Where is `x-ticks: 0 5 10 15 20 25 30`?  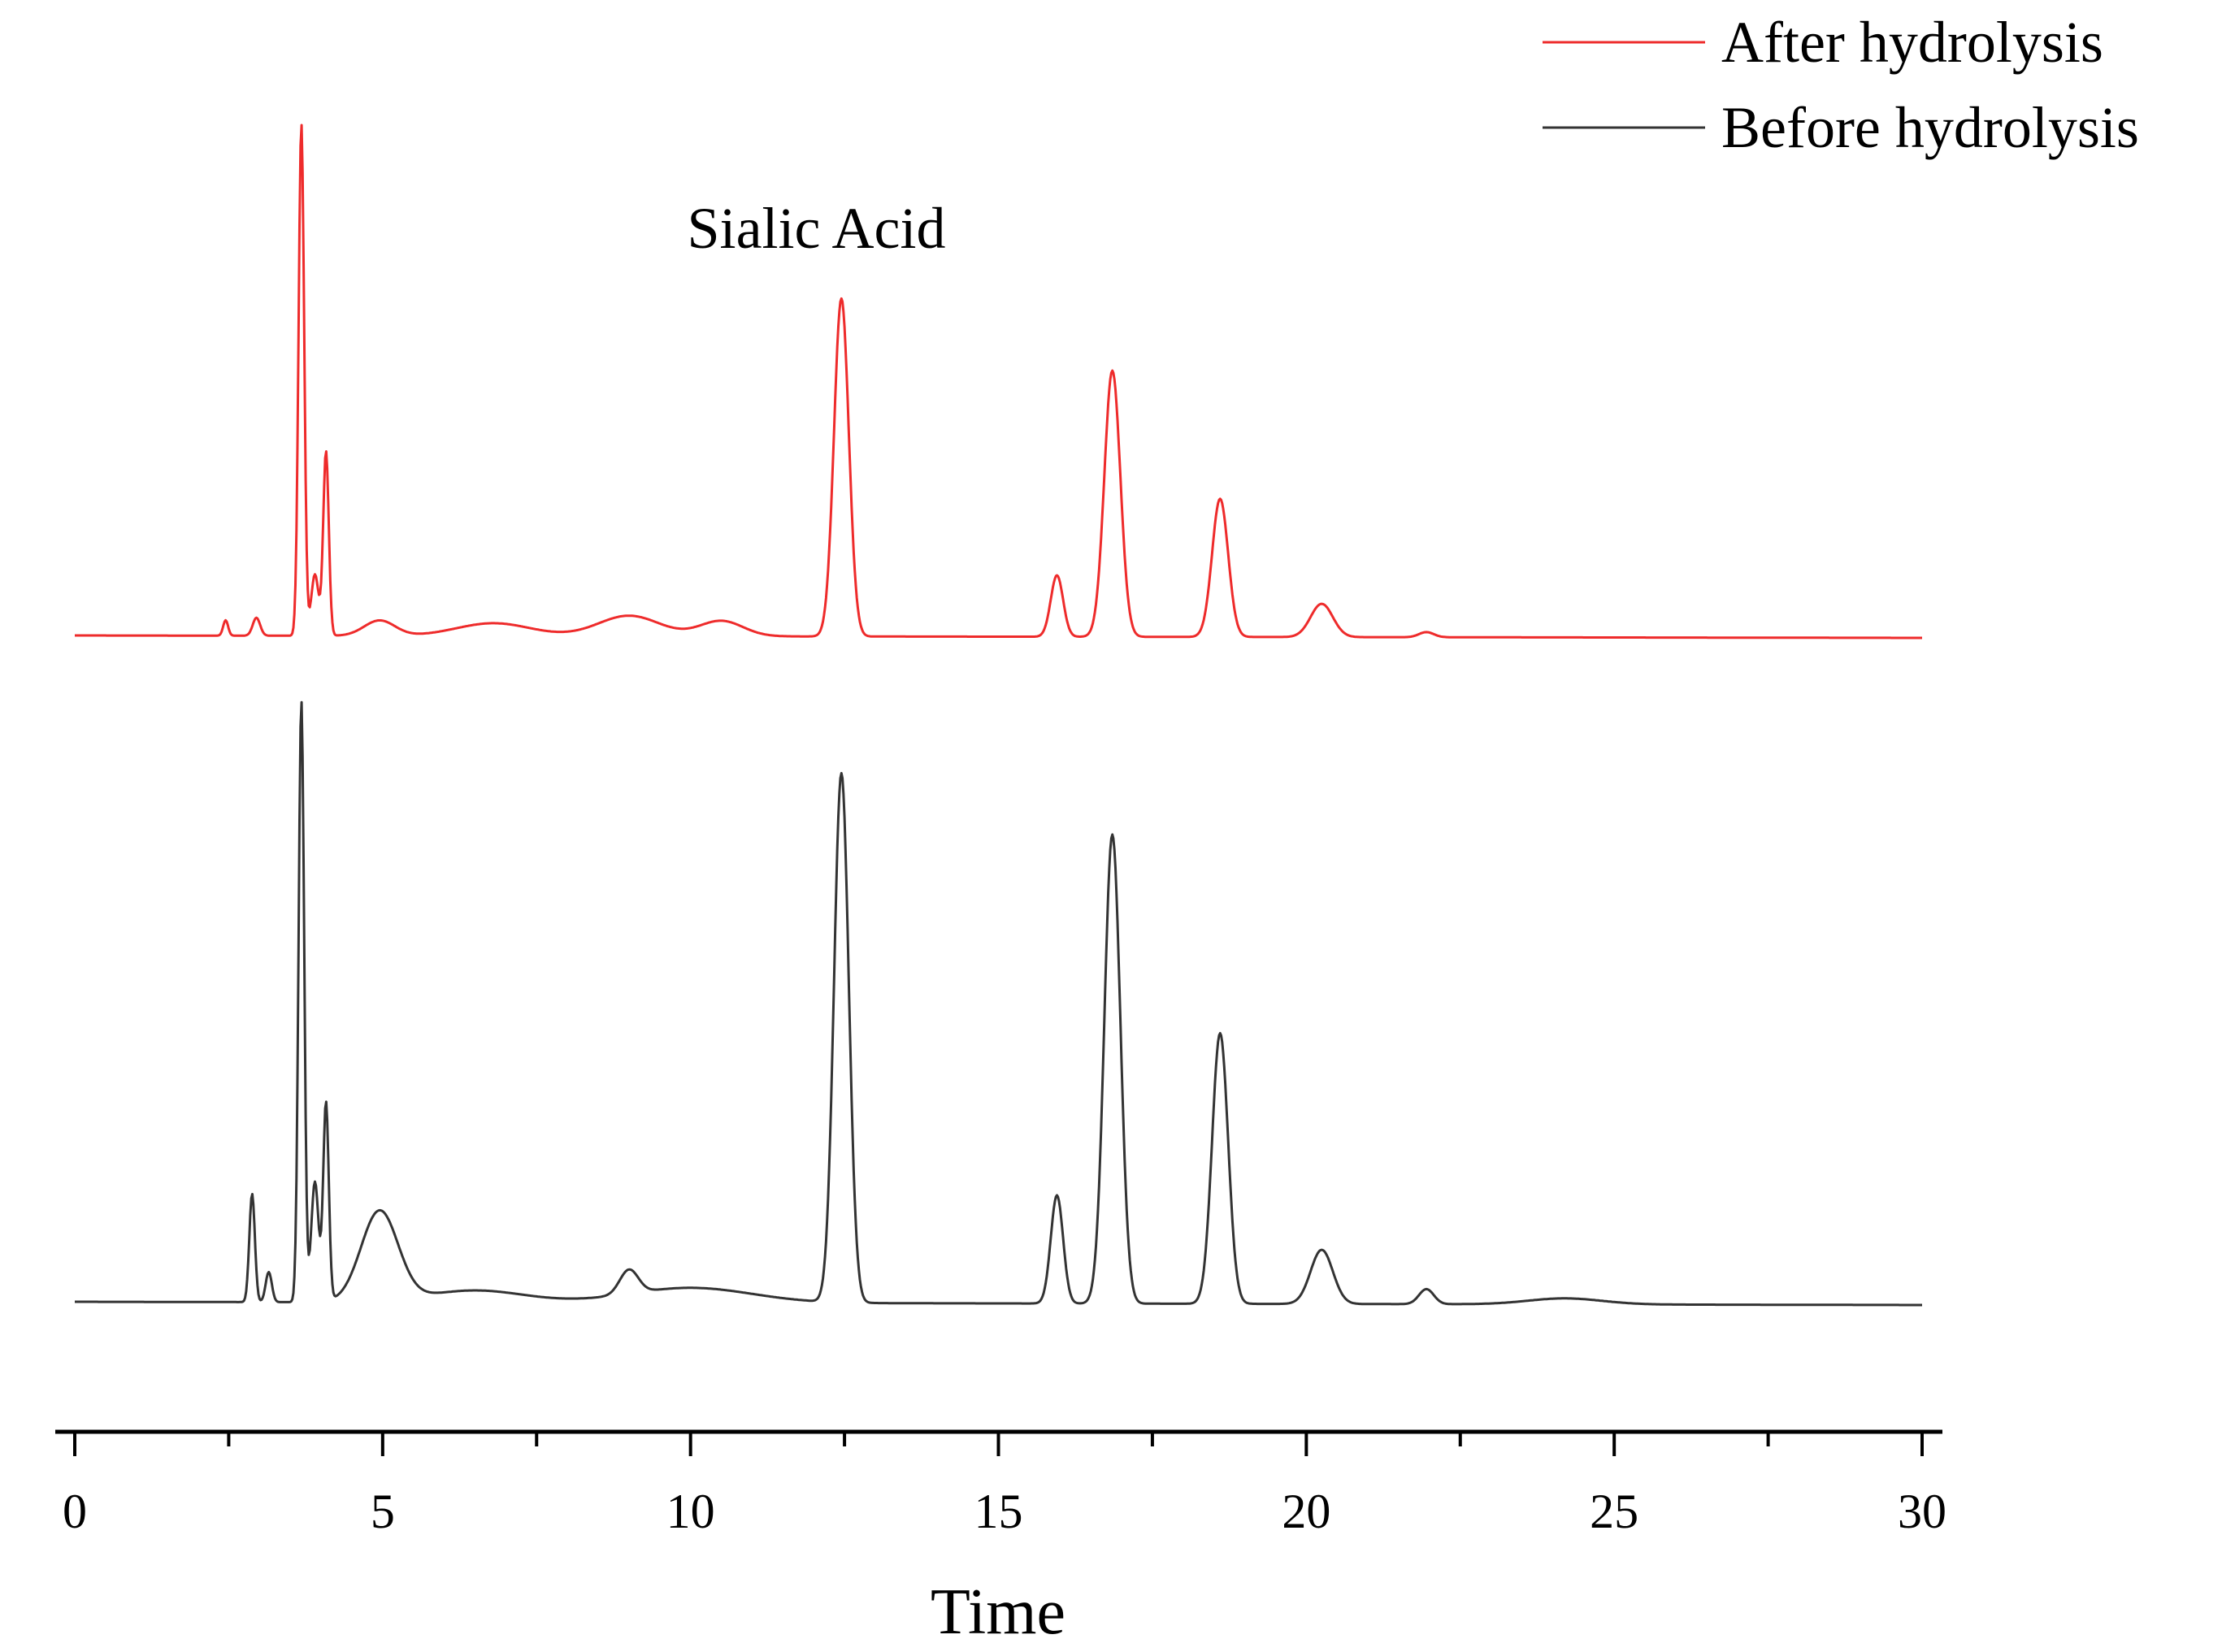 x-ticks: 0 5 10 15 20 25 30 is located at coordinates (1004, 1485).